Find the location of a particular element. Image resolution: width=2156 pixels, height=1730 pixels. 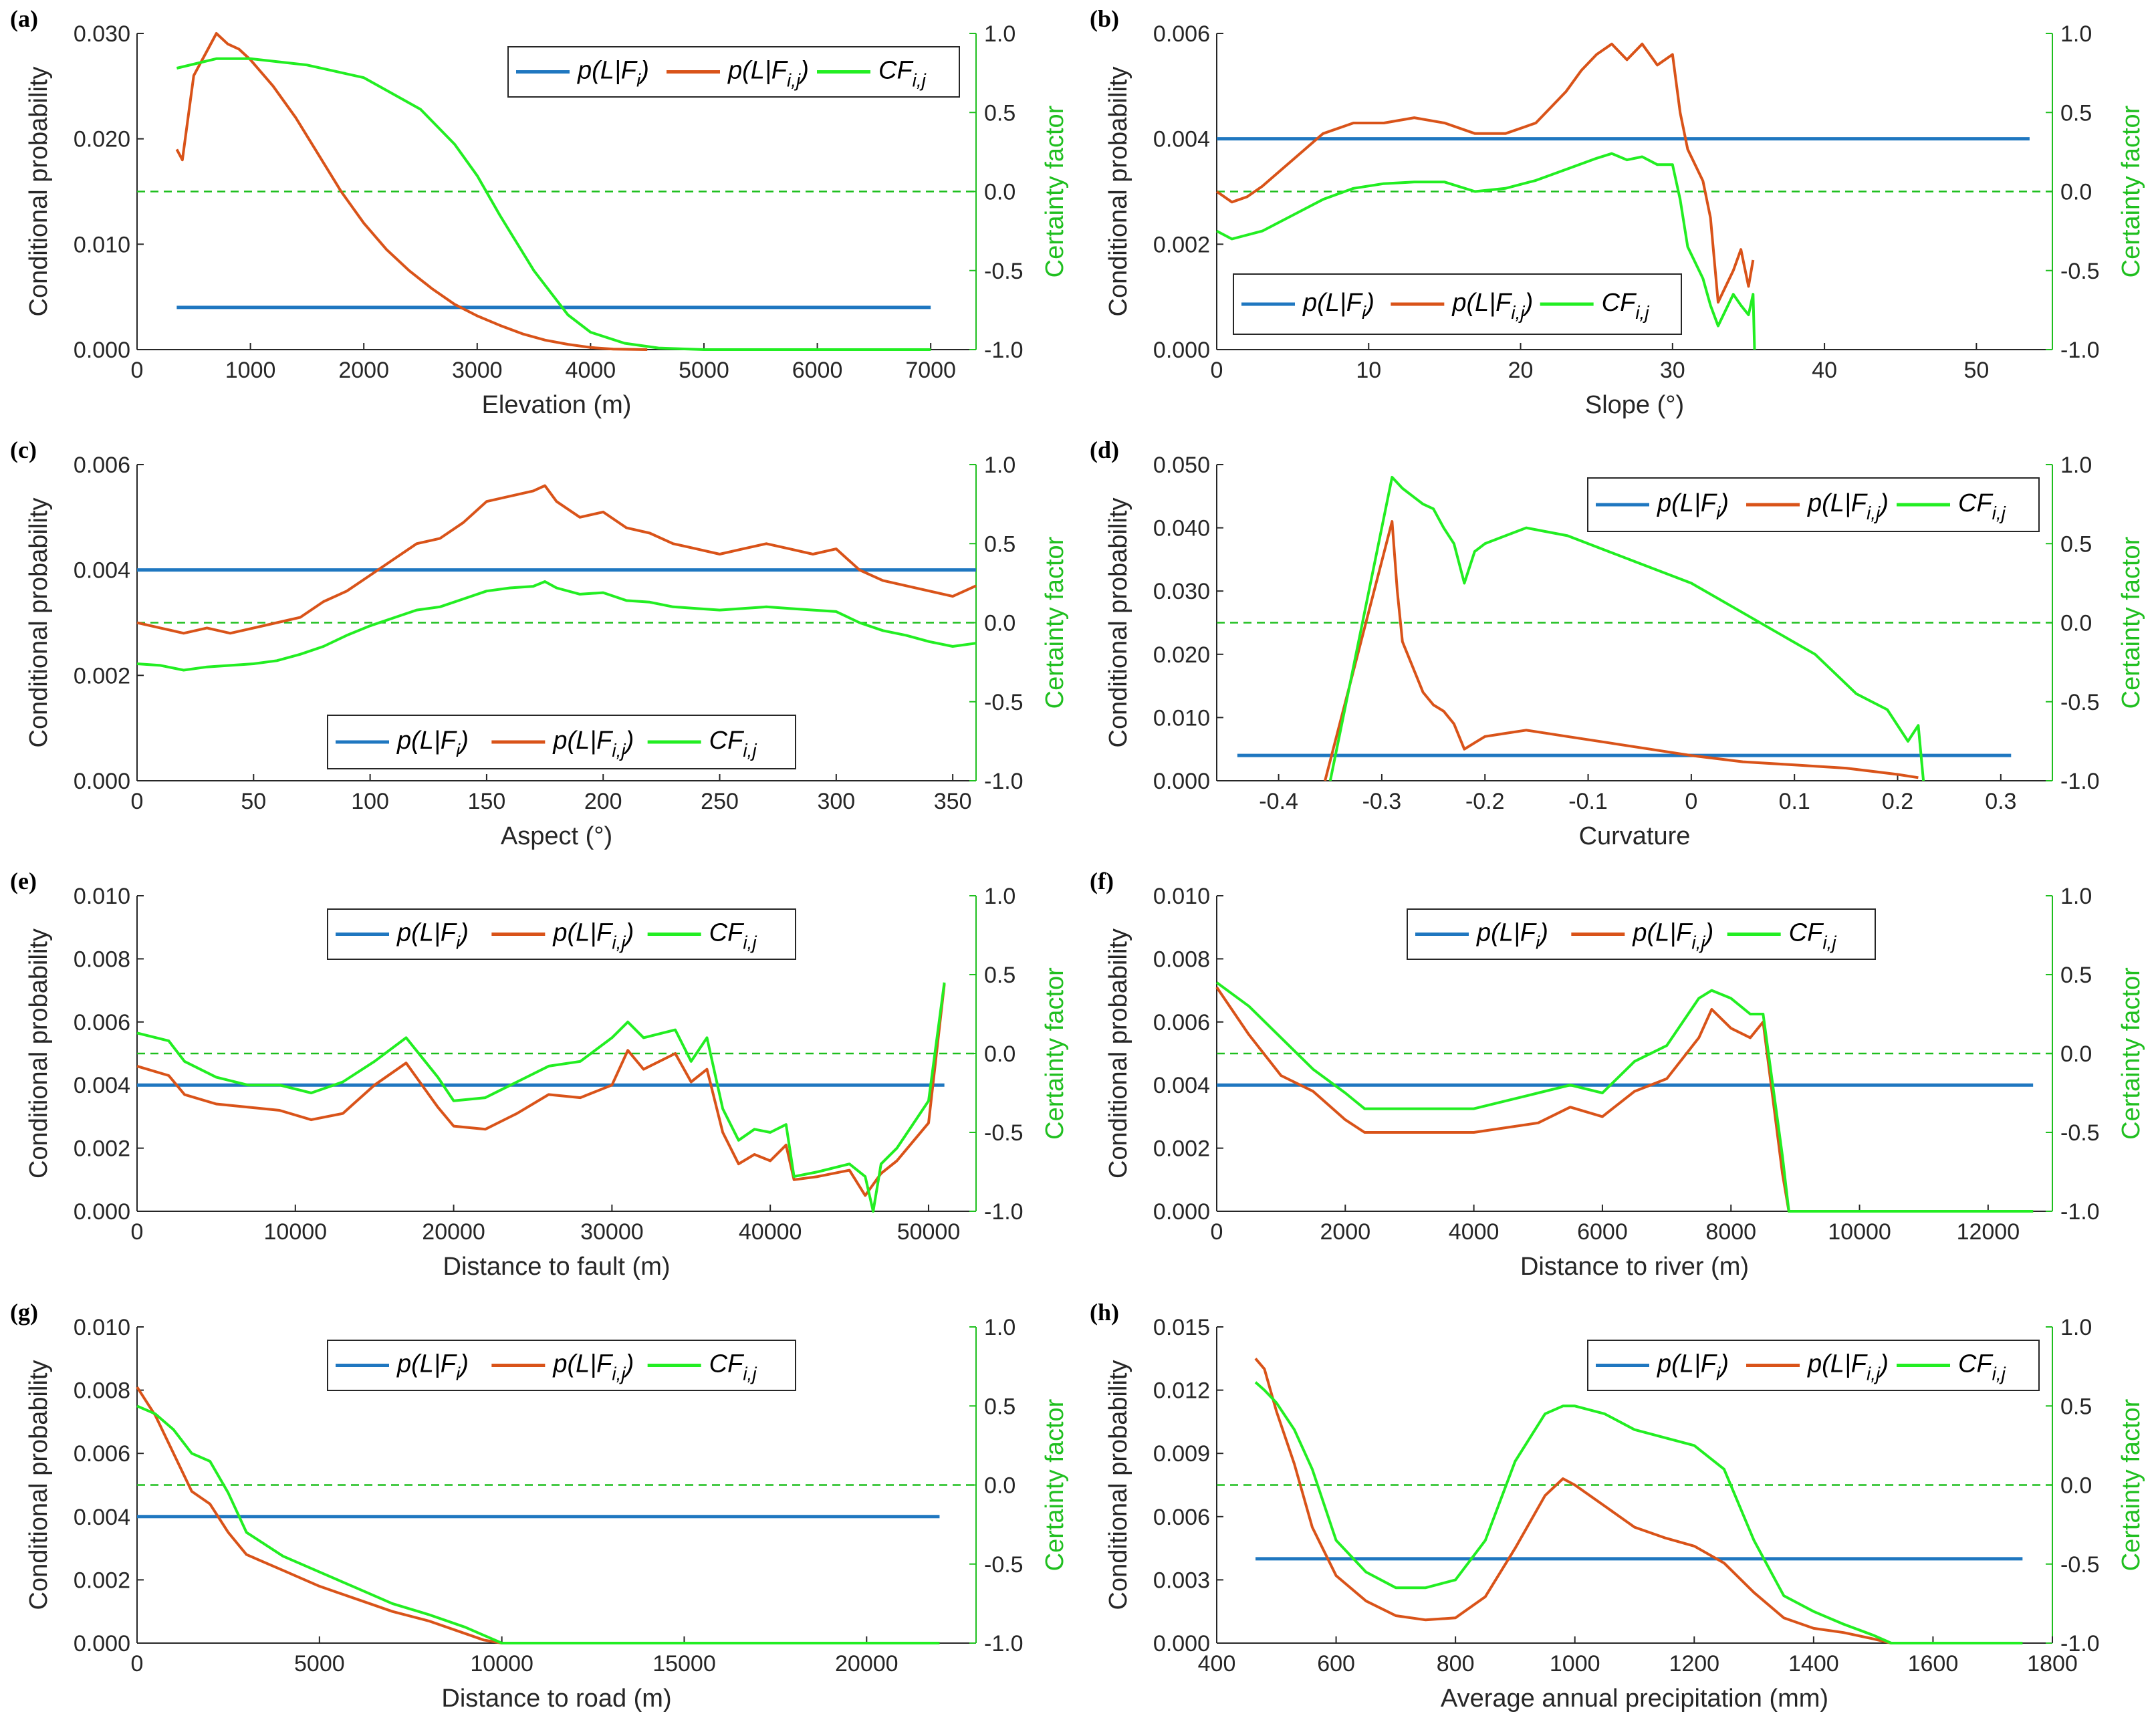

y-tick-label: 0.040 is located at coordinates (1181, 528).